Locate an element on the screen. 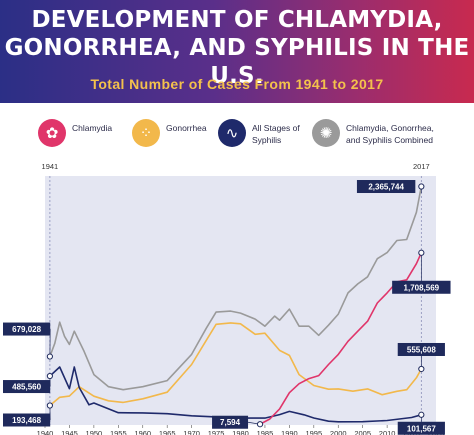 Image resolution: width=474 pixels, height=435 pixels. legend-item-chlamydia: ✿ Chlamydia is located at coordinates (83, 138).